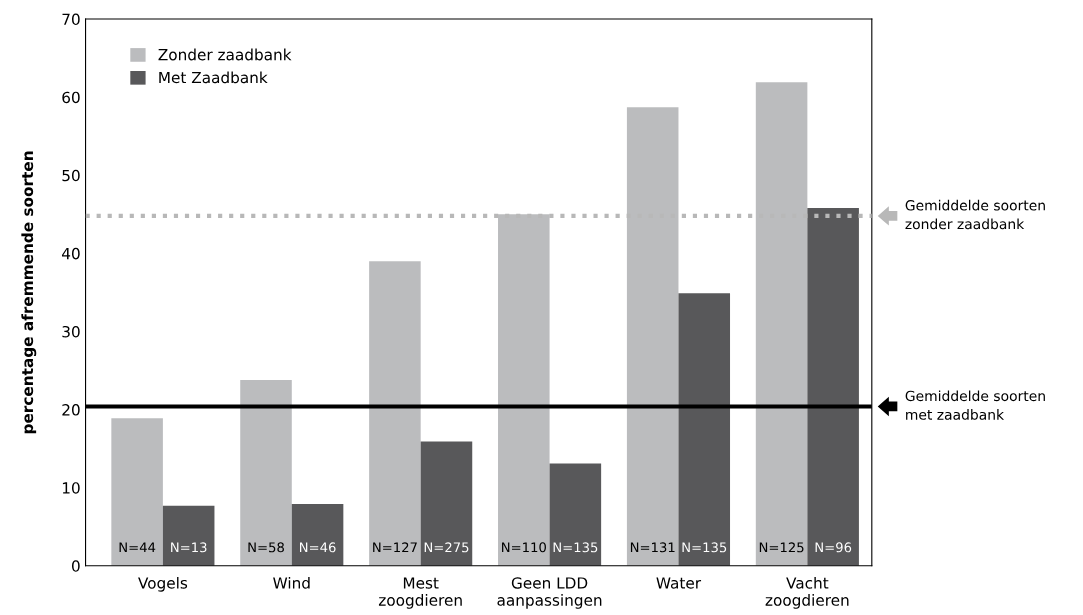 This screenshot has width=1083, height=615. Describe the element at coordinates (807, 592) in the screenshot. I see `x-tick-label: Vacht zoogdieren` at that location.